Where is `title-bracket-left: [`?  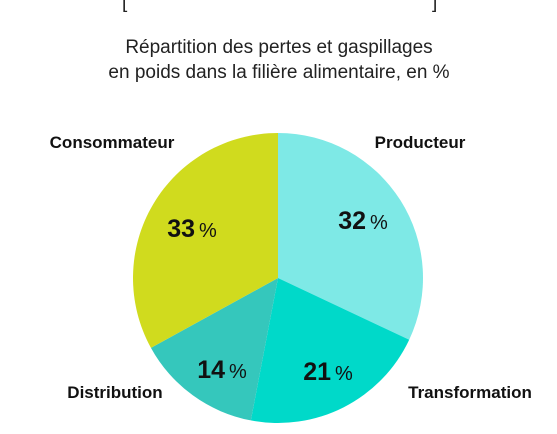 title-bracket-left: [ is located at coordinates (125, 6).